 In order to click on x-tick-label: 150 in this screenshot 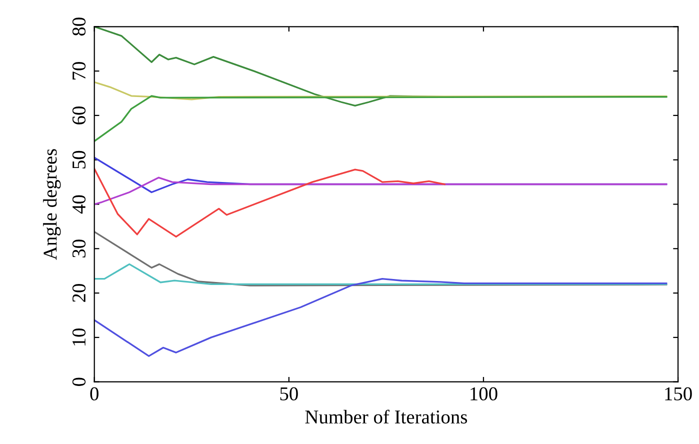, I will do `click(678, 393)`.